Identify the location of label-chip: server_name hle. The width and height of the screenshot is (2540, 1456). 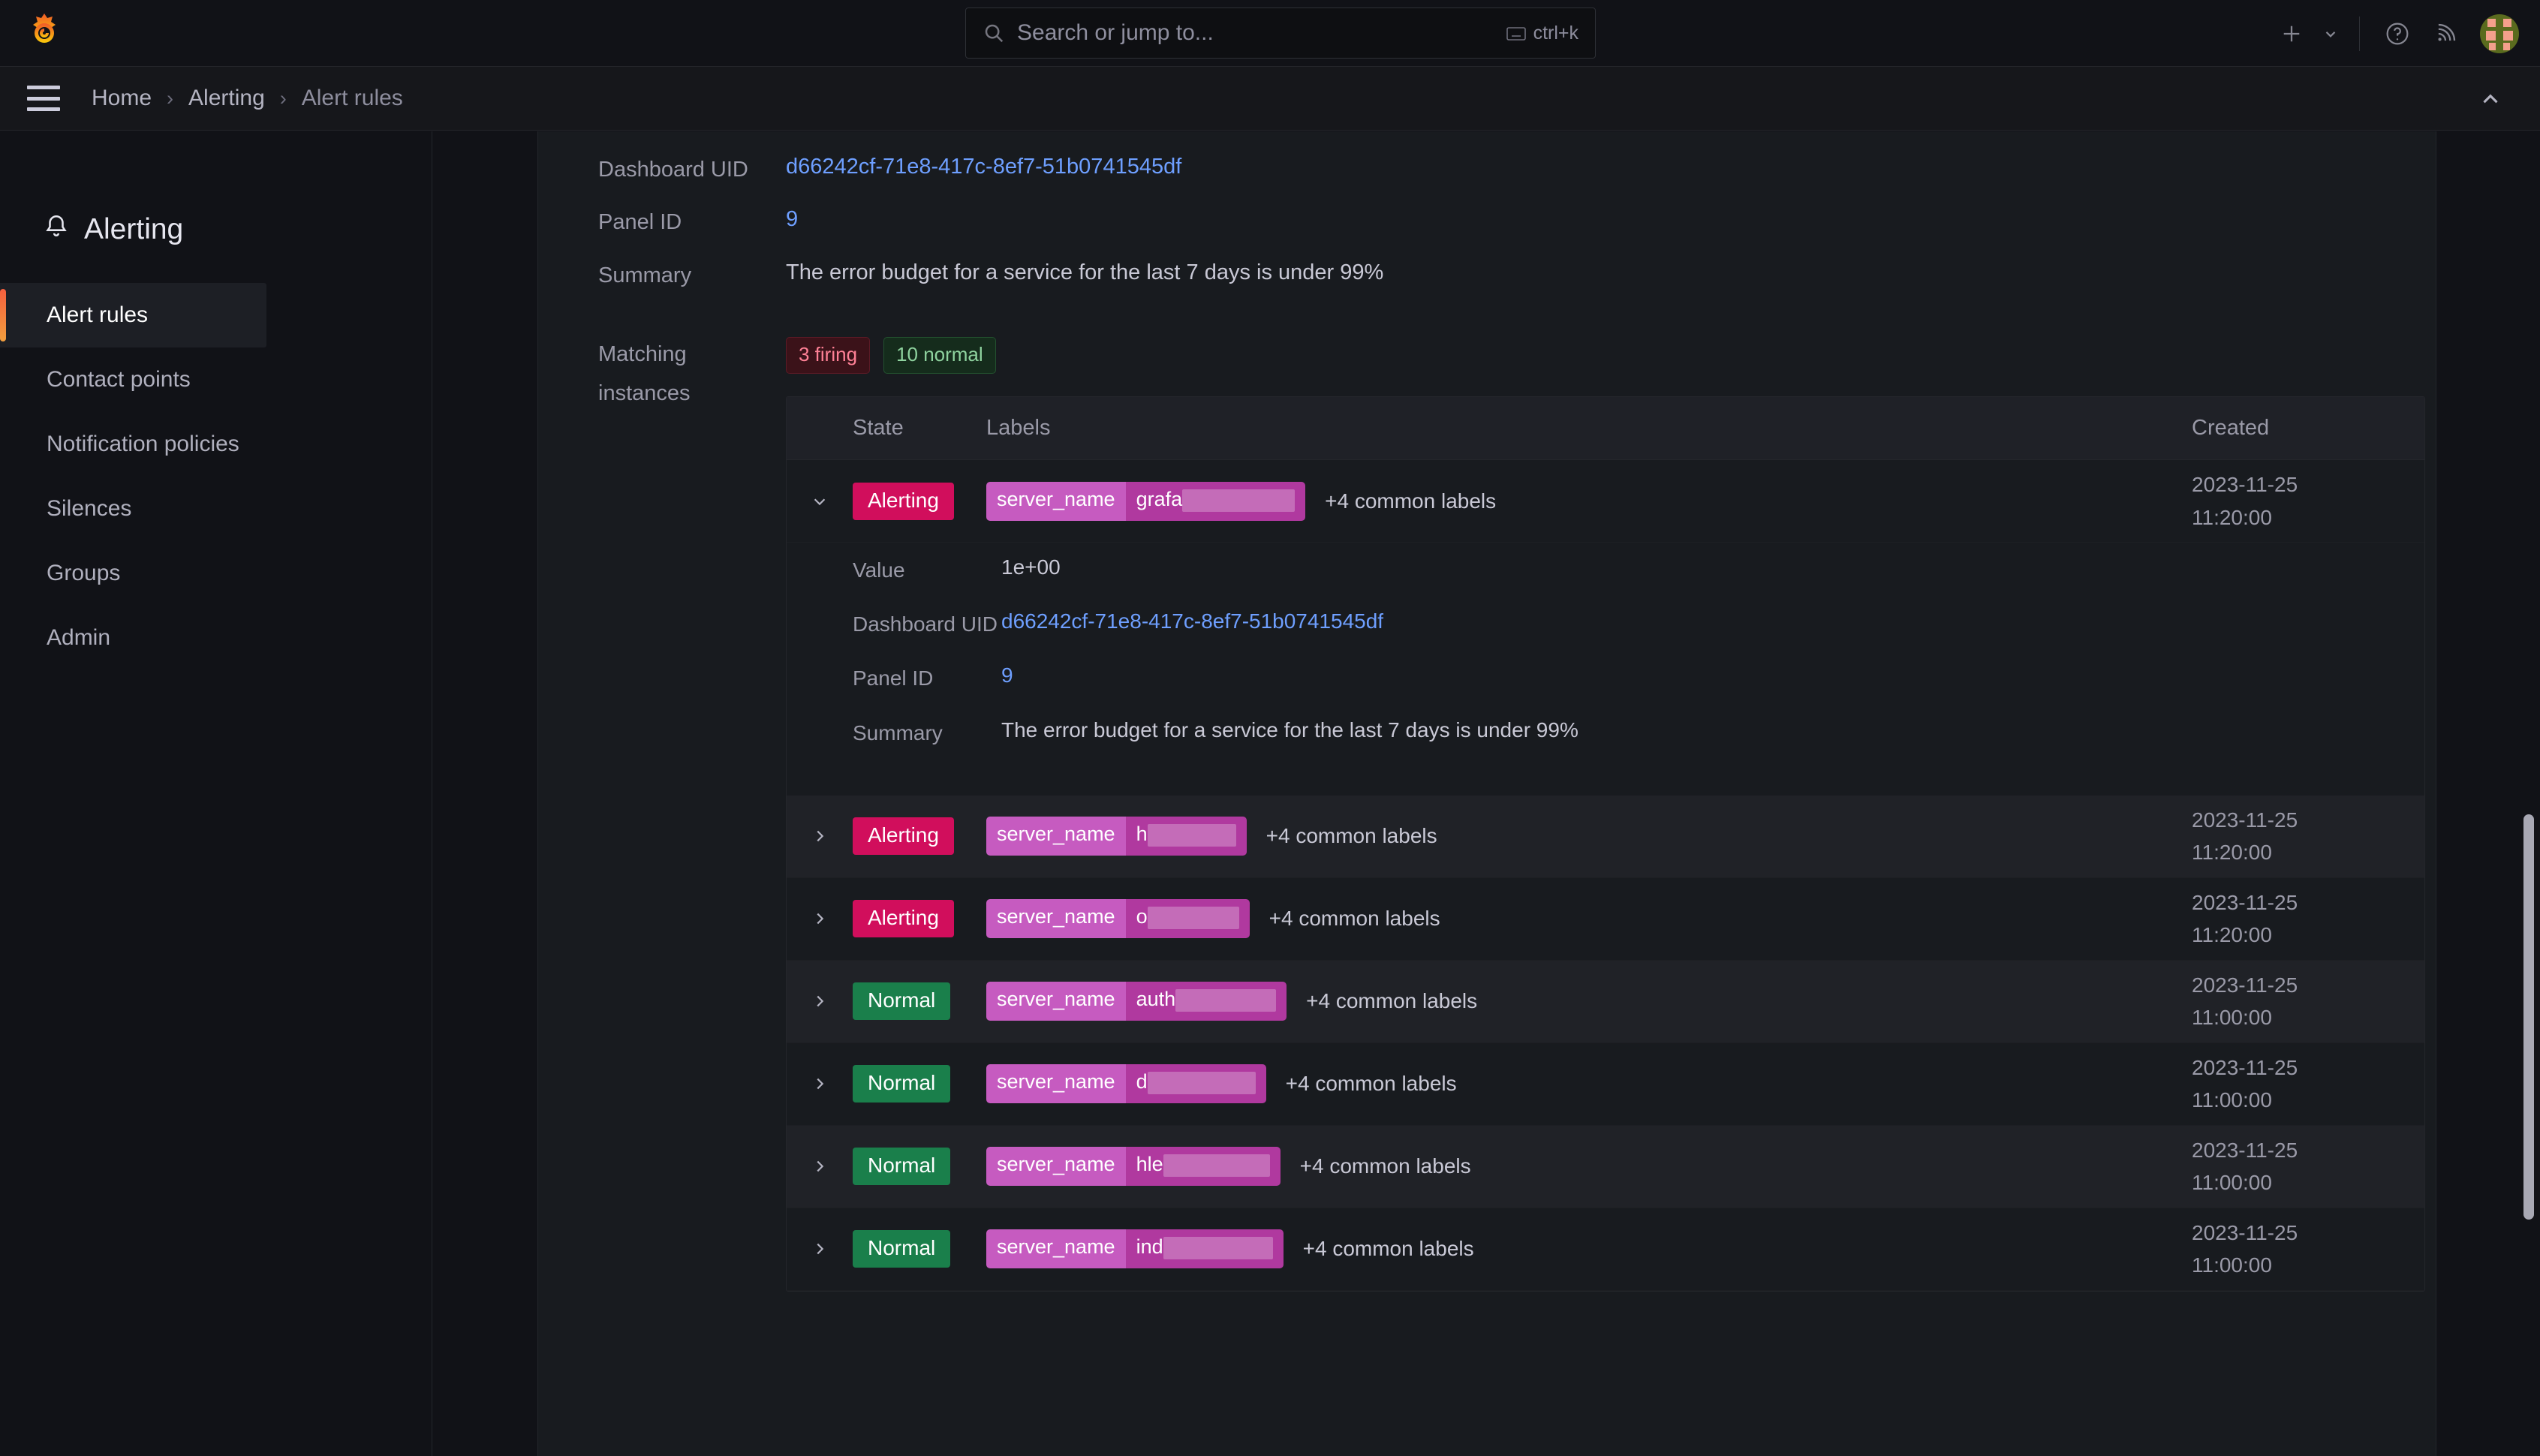
(1133, 1167).